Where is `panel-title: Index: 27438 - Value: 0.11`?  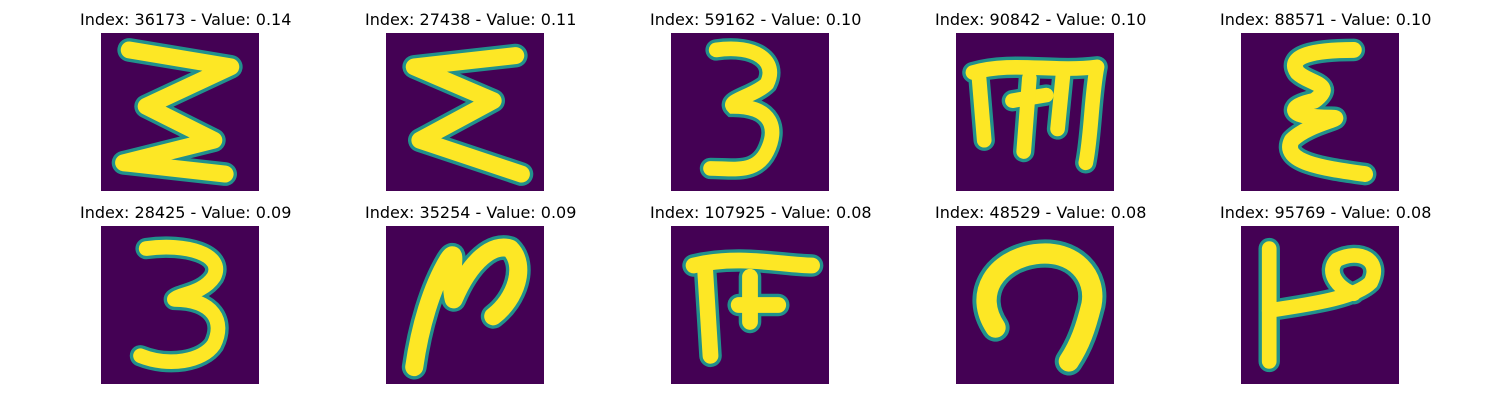
panel-title: Index: 27438 - Value: 0.11 is located at coordinates (471, 19).